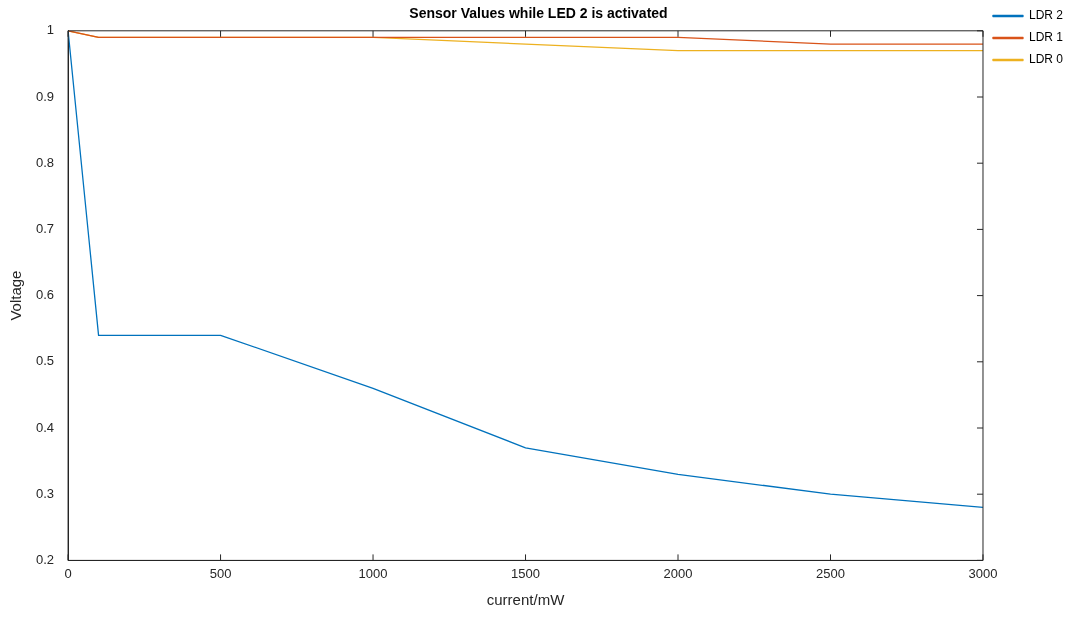 This screenshot has width=1073, height=618. What do you see at coordinates (16, 295) in the screenshot?
I see `y-axis-title: Voltage` at bounding box center [16, 295].